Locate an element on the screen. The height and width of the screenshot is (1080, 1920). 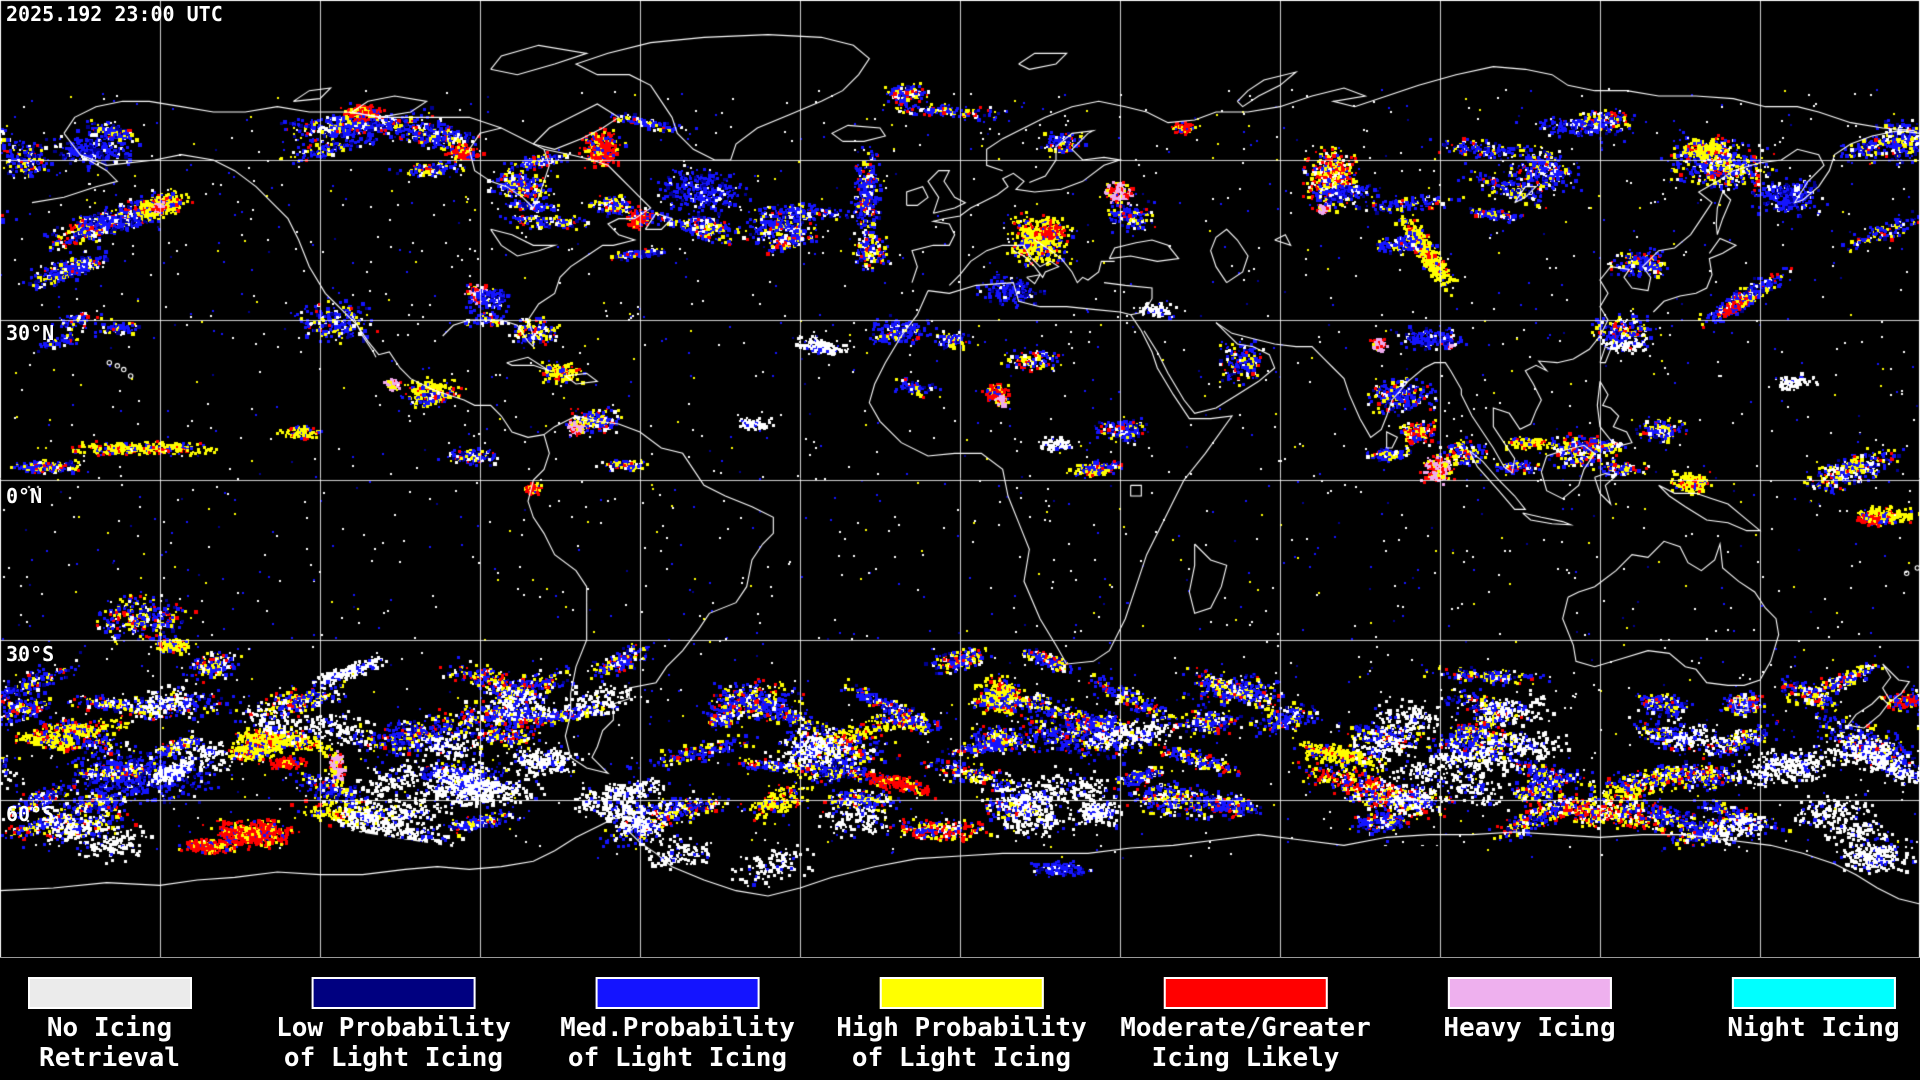
lat-label-2: 30°S is located at coordinates (30, 654).